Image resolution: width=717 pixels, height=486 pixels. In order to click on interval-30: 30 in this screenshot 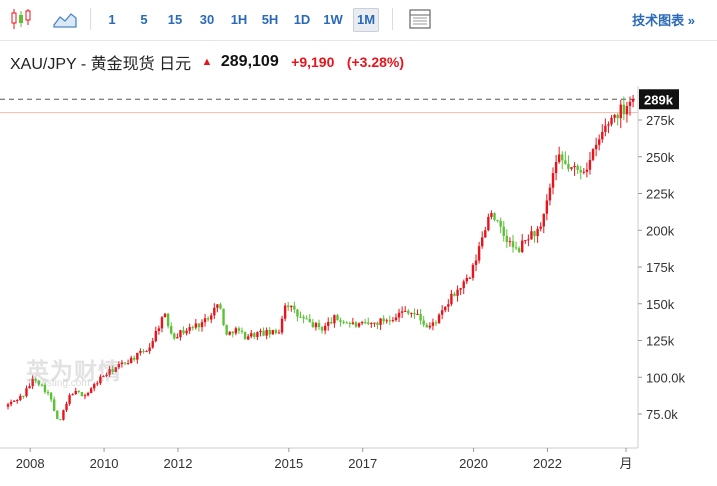, I will do `click(207, 19)`.